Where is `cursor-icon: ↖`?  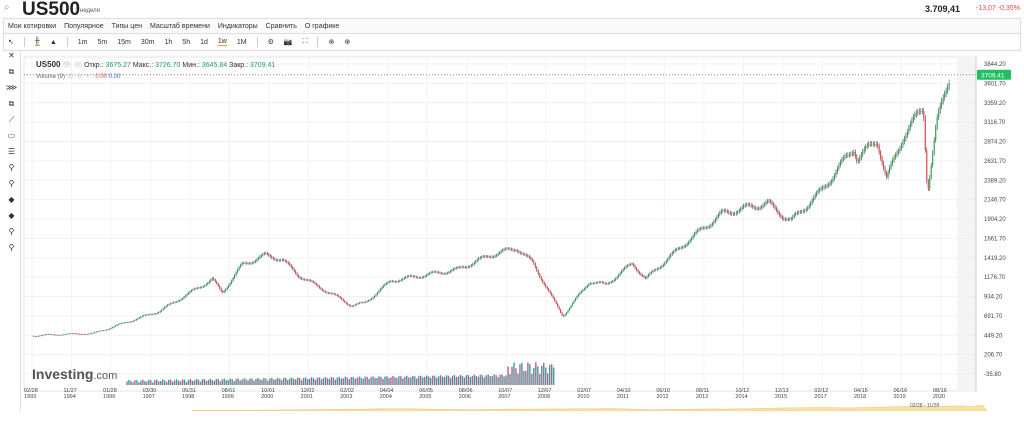
cursor-icon: ↖ is located at coordinates (11, 42).